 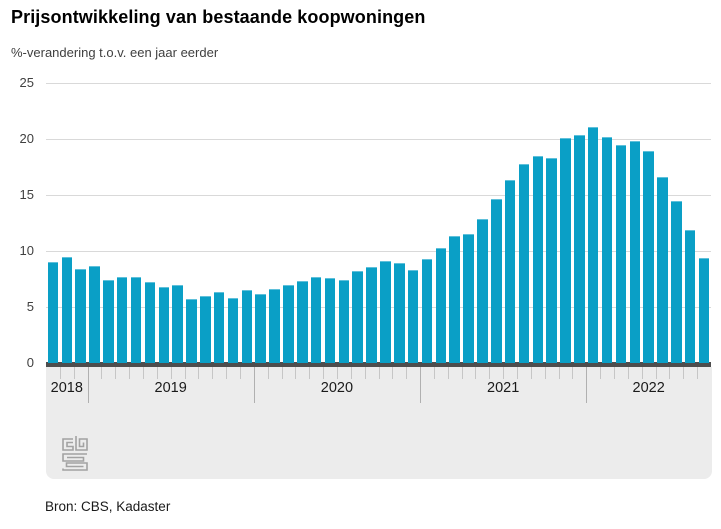 I want to click on y-axis-tick-label: 10, so click(x=26, y=250).